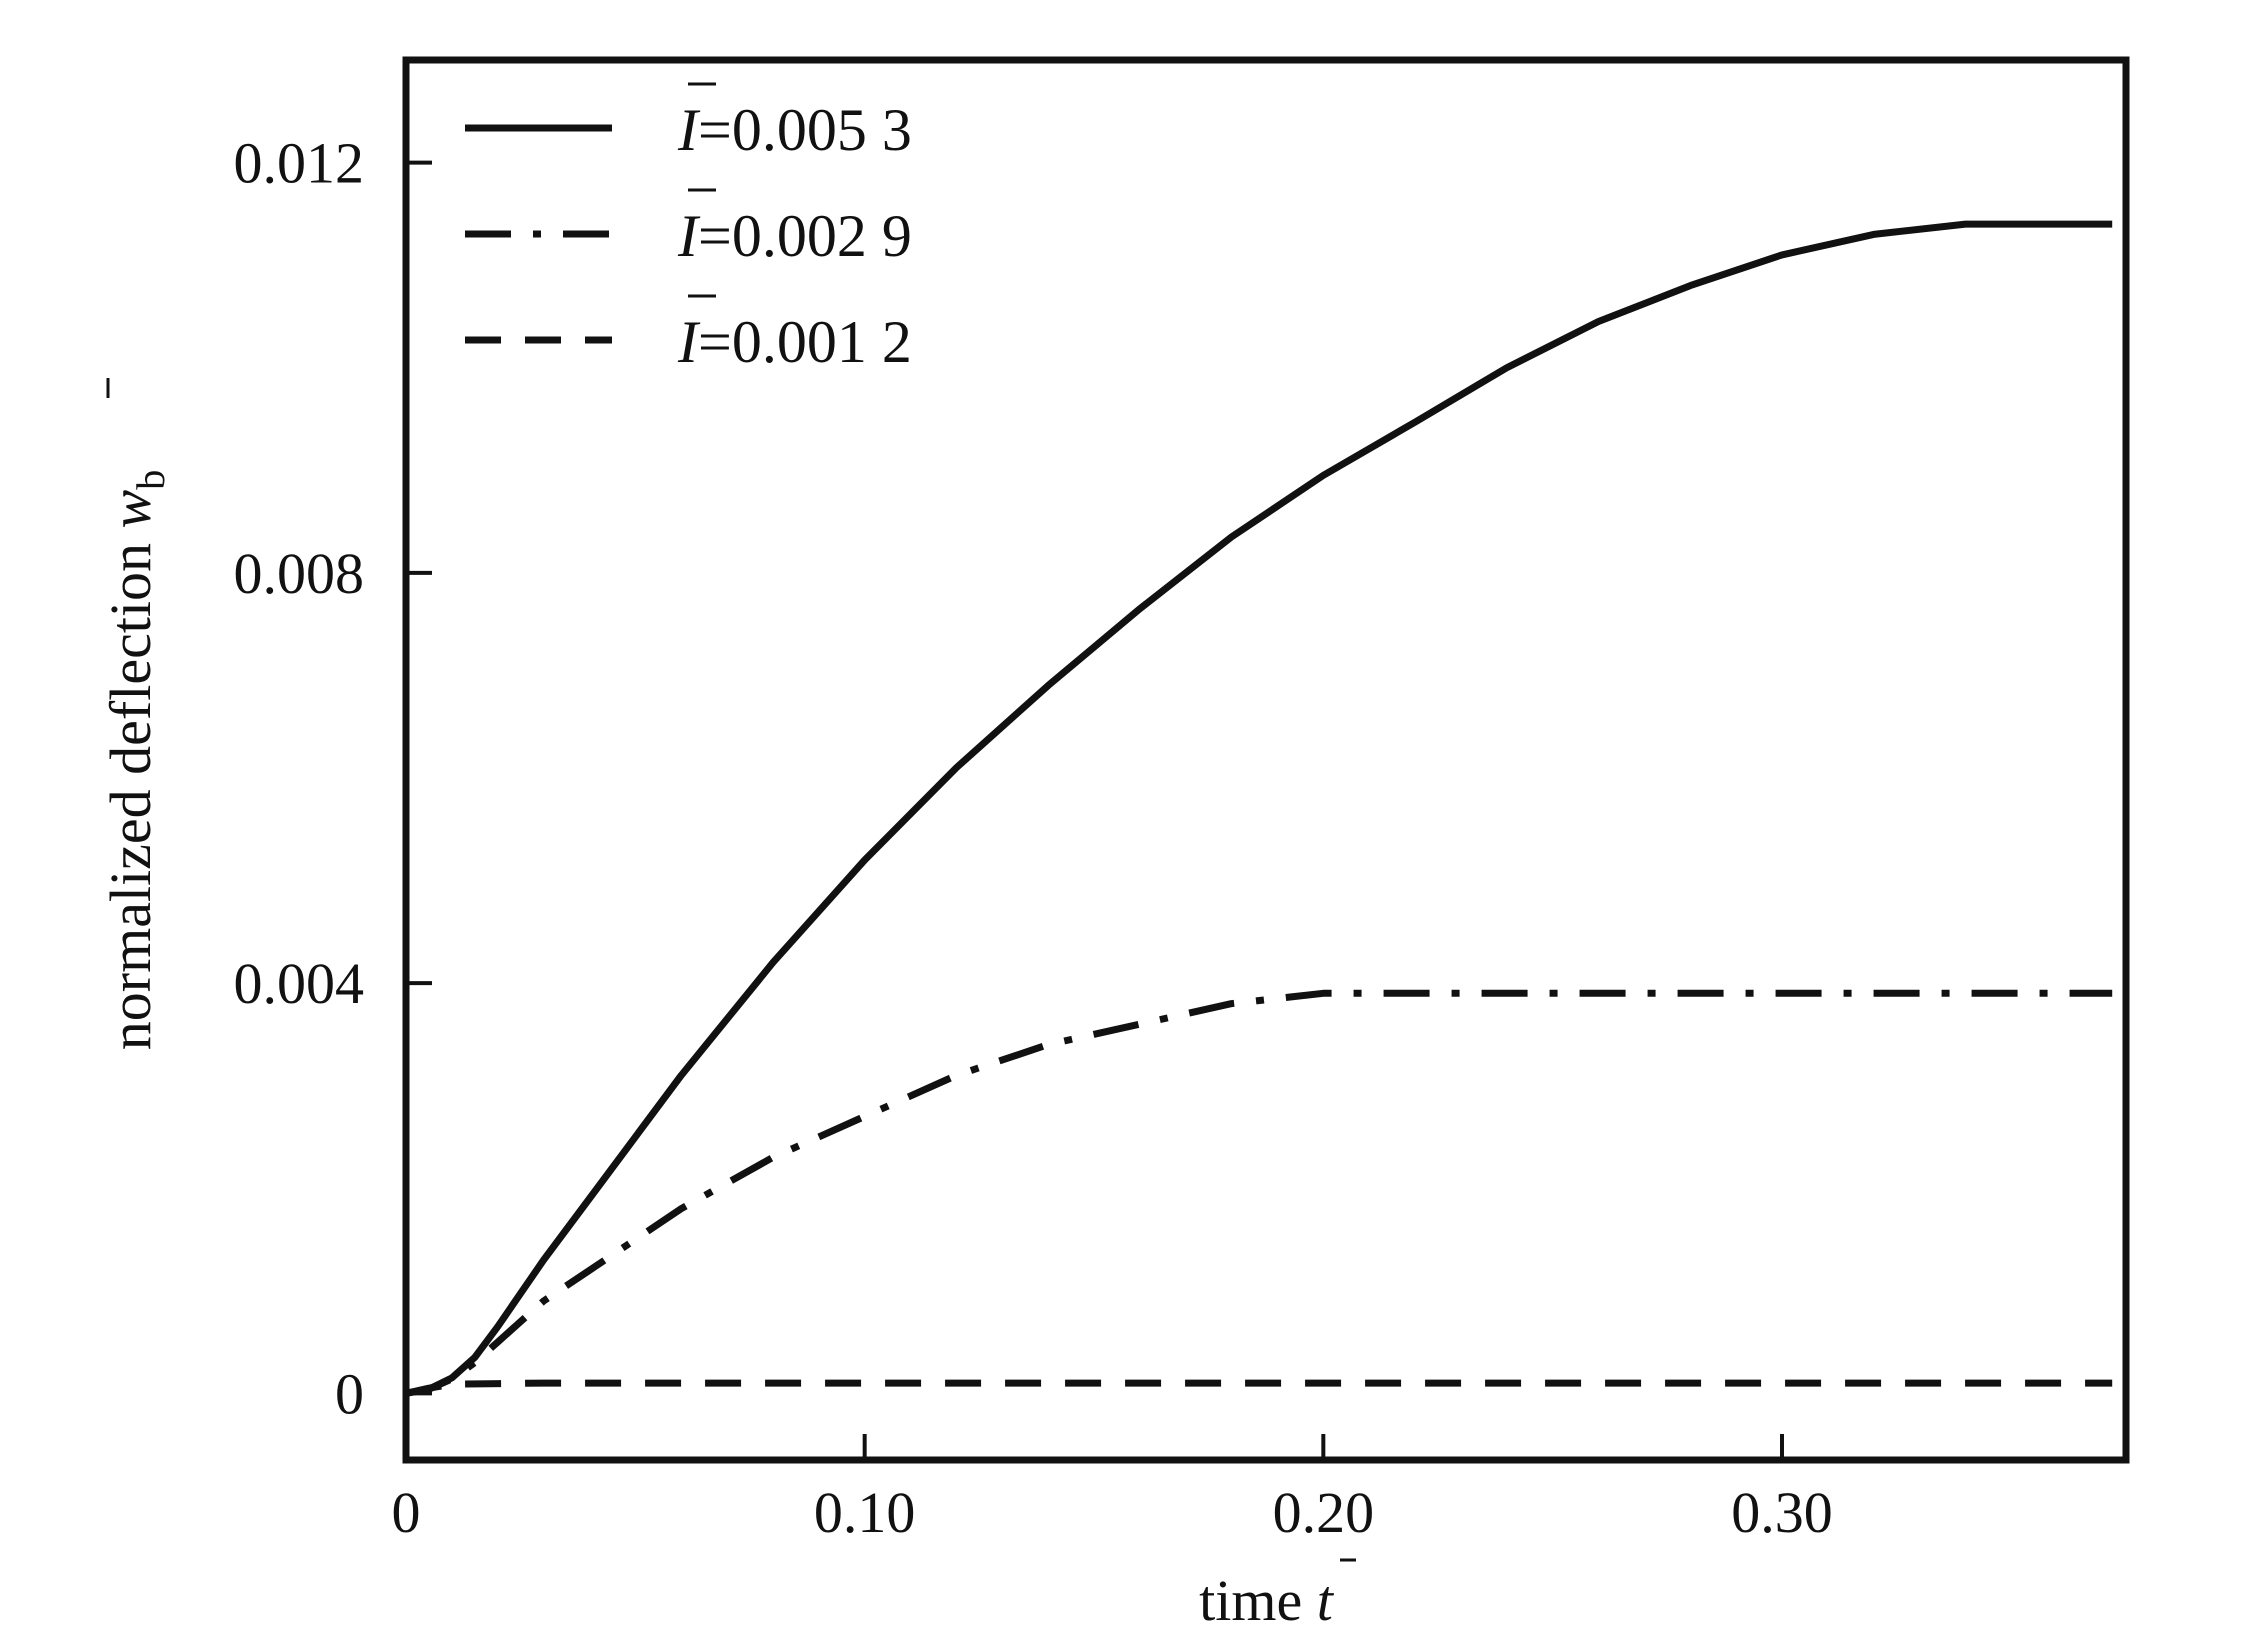  Describe the element at coordinates (805, 342) in the screenshot. I see `legend-value-3: =0.001 2` at that location.